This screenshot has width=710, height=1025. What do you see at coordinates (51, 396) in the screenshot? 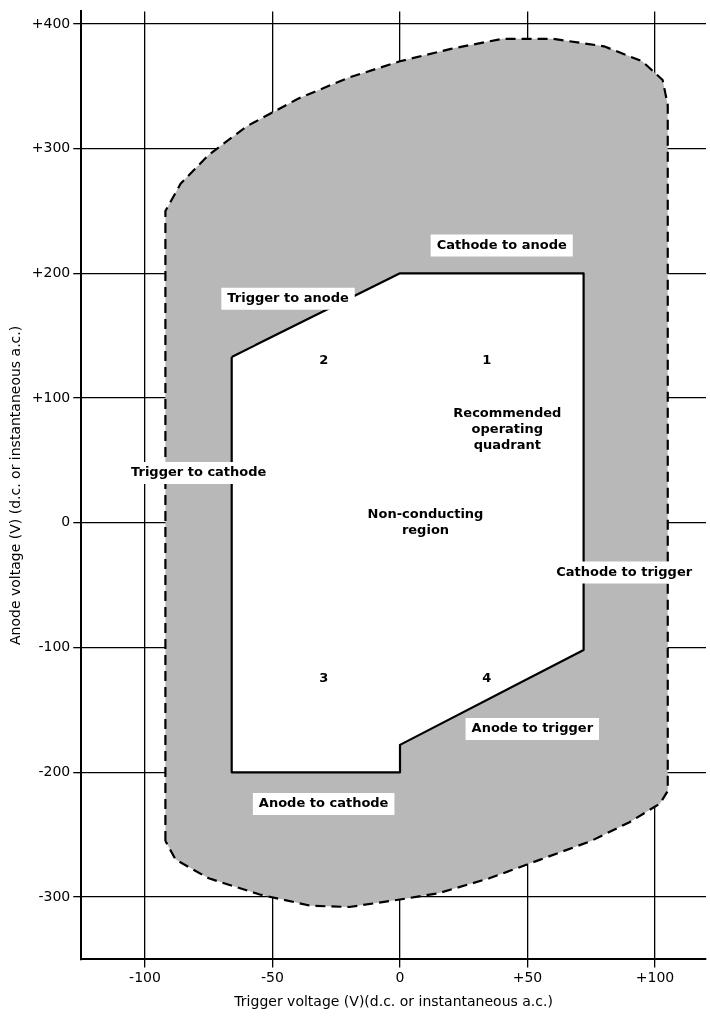
I see `y-tick-label: +100` at bounding box center [51, 396].